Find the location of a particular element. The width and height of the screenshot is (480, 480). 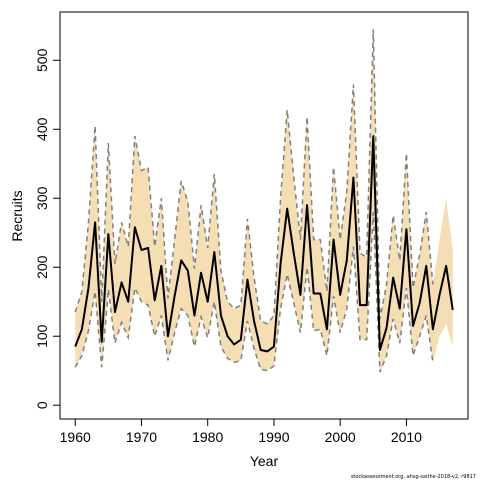

x-tick-label: 1970 is located at coordinates (141, 437).